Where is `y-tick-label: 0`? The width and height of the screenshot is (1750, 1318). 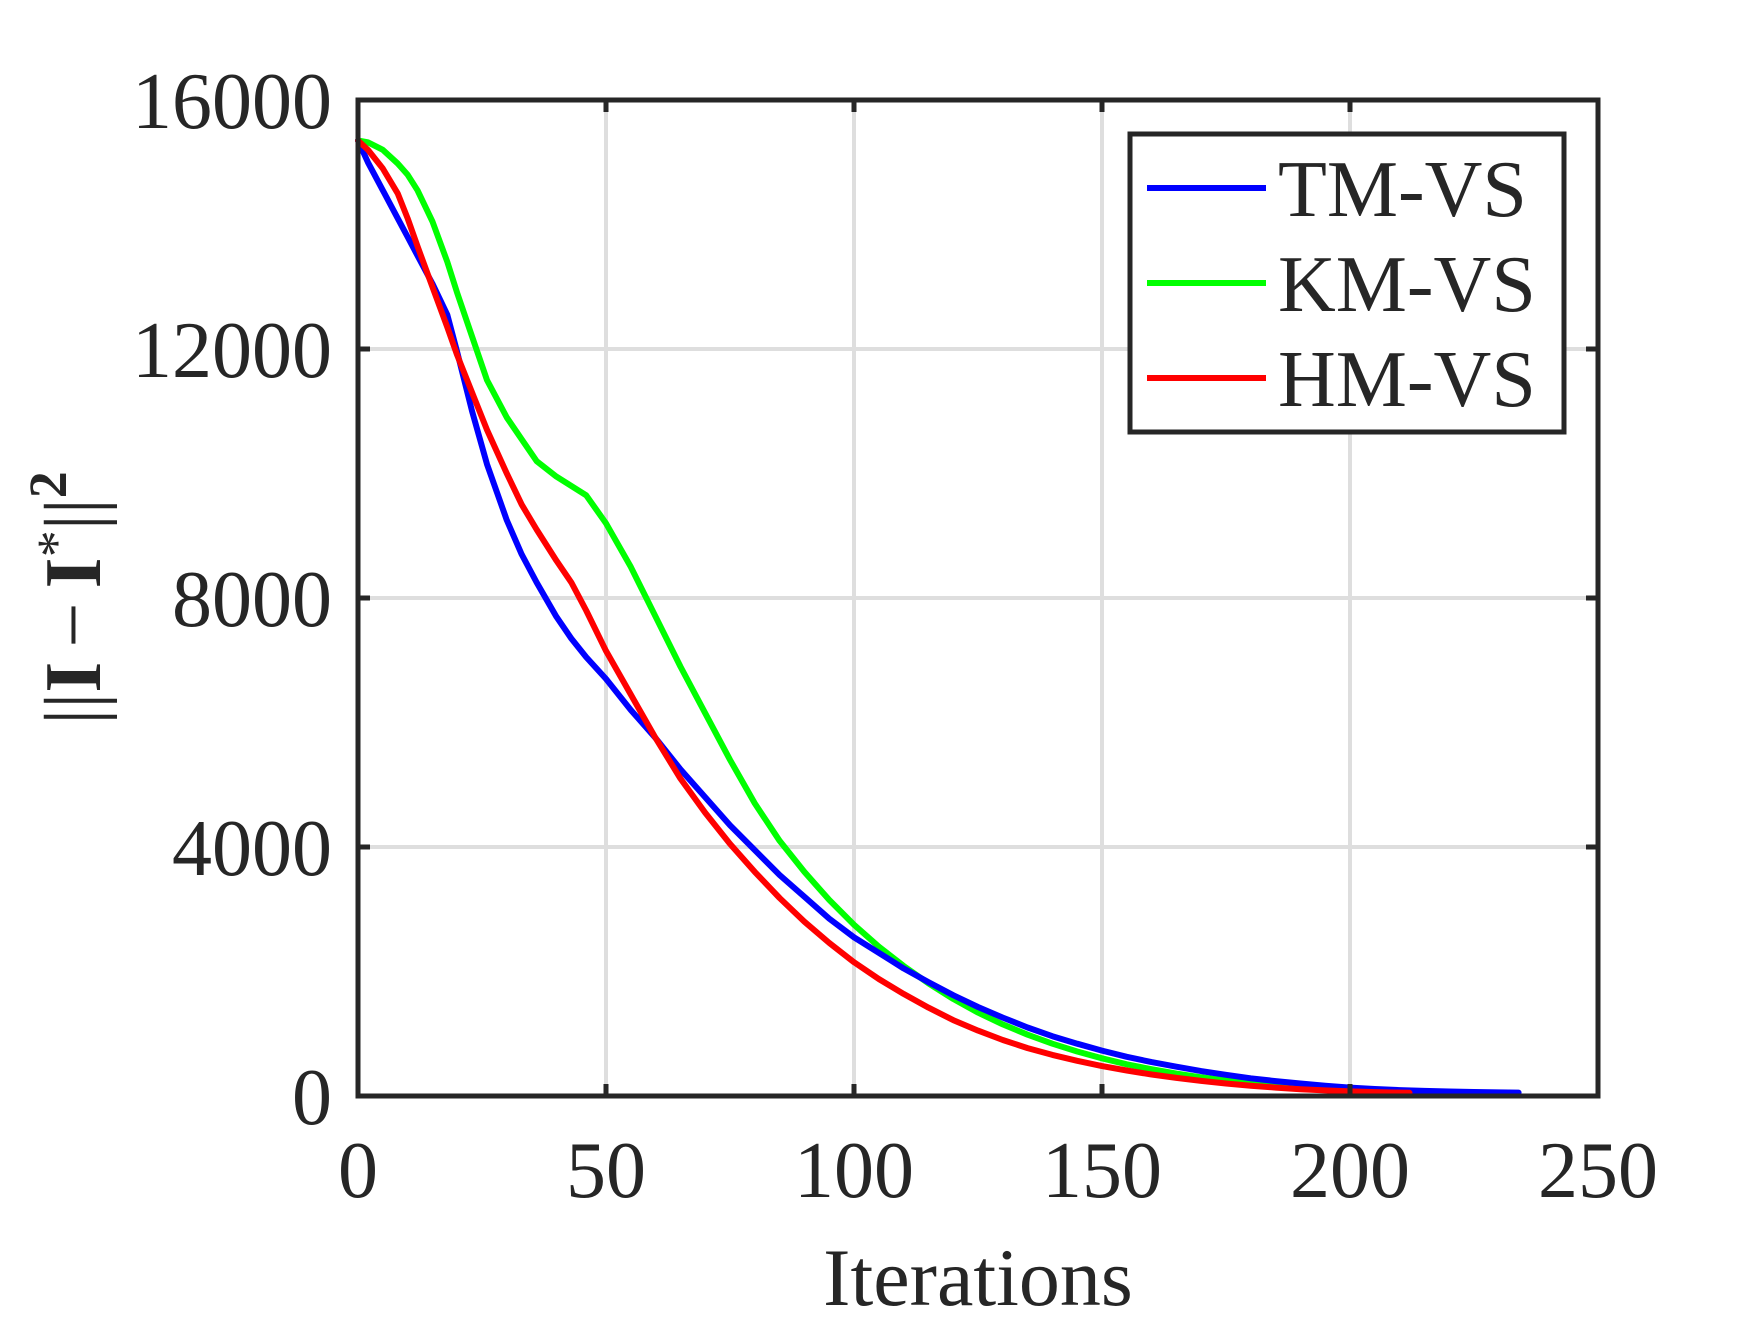 y-tick-label: 0 is located at coordinates (312, 1098).